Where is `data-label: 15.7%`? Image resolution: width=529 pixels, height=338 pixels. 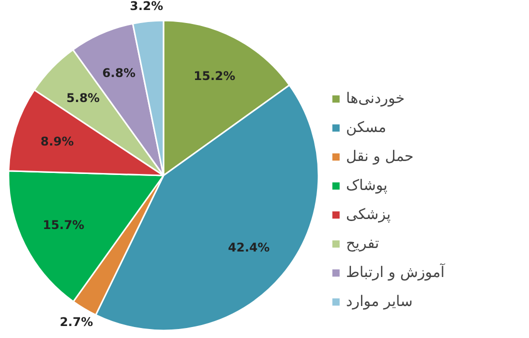
data-label: 15.7% is located at coordinates (63, 225).